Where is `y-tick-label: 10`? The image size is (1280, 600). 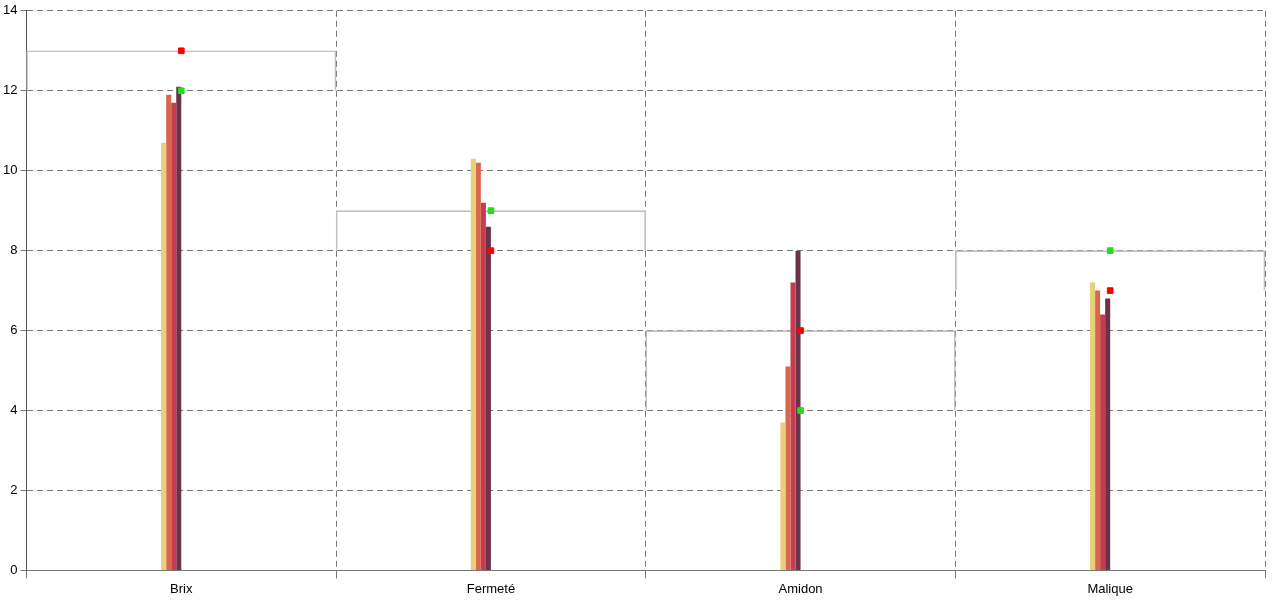 y-tick-label: 10 is located at coordinates (10, 170).